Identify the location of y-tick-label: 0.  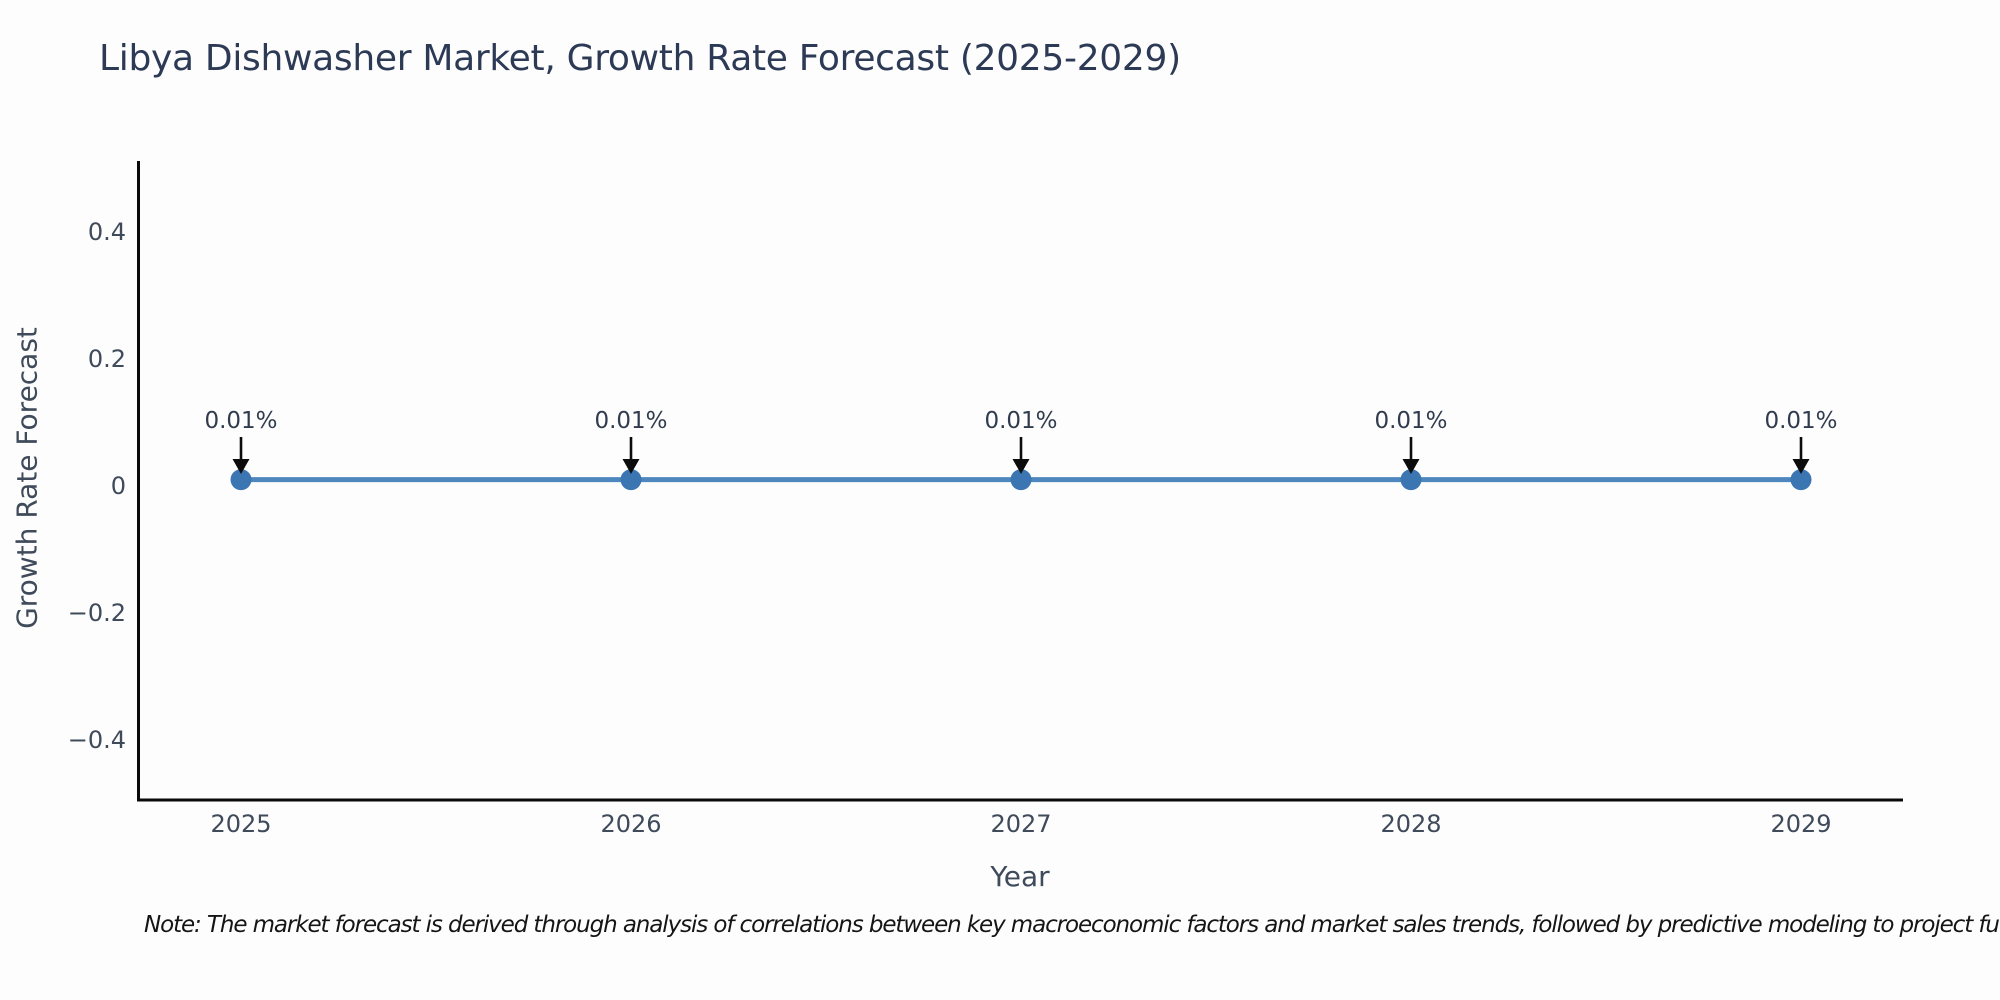
(118, 486).